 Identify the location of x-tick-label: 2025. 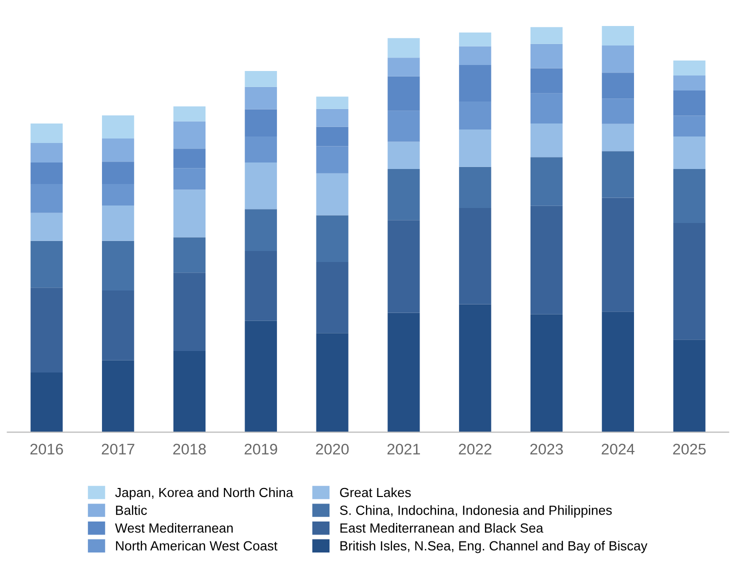
(689, 449).